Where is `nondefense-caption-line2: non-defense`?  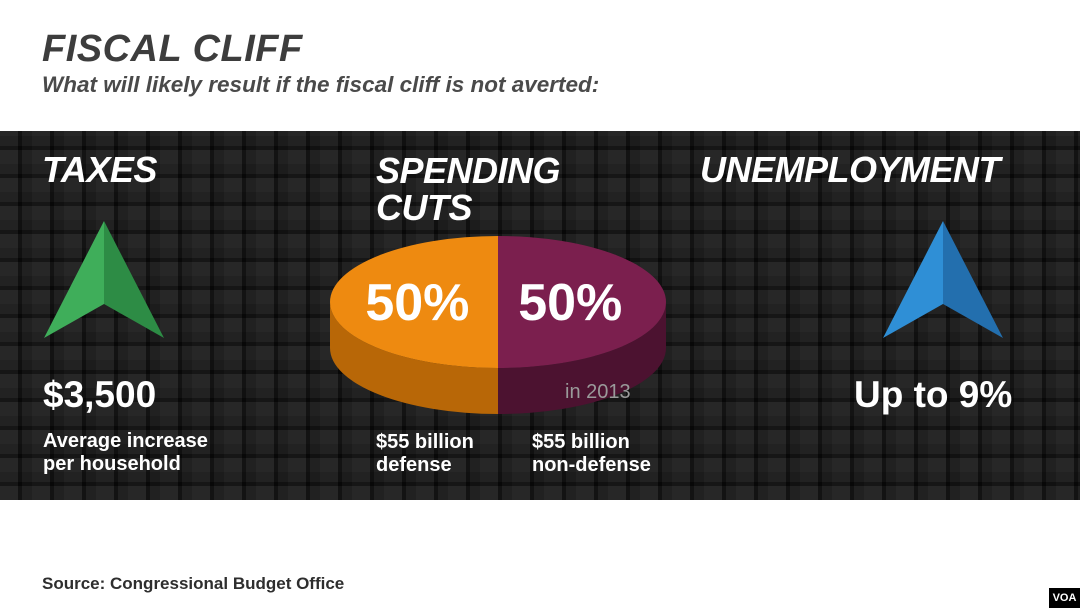
nondefense-caption-line2: non-defense is located at coordinates (591, 465).